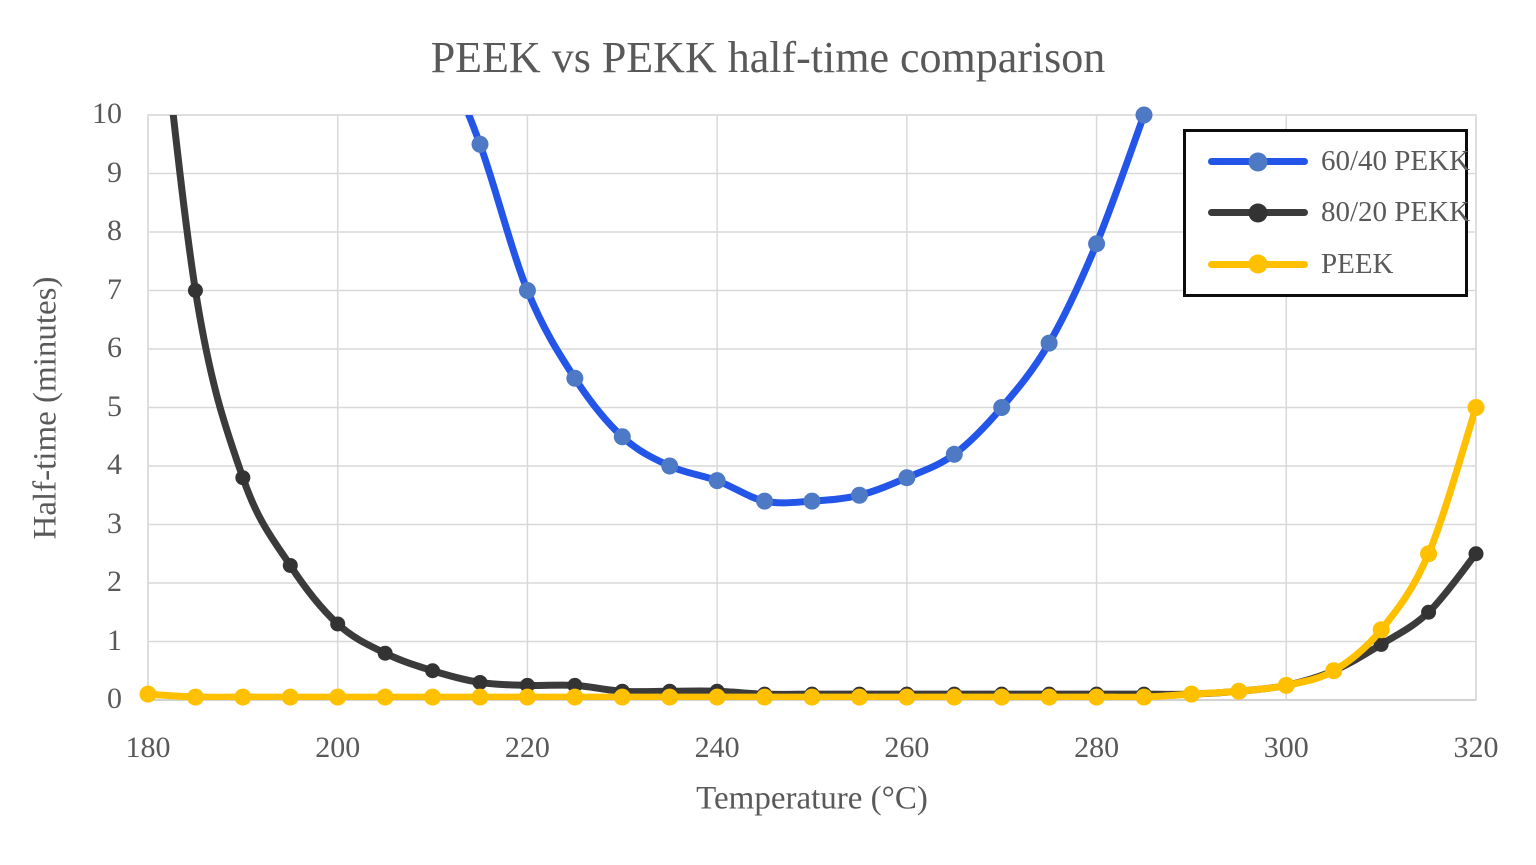 The width and height of the screenshot is (1536, 865). I want to click on y-tick-label: 7, so click(114, 289).